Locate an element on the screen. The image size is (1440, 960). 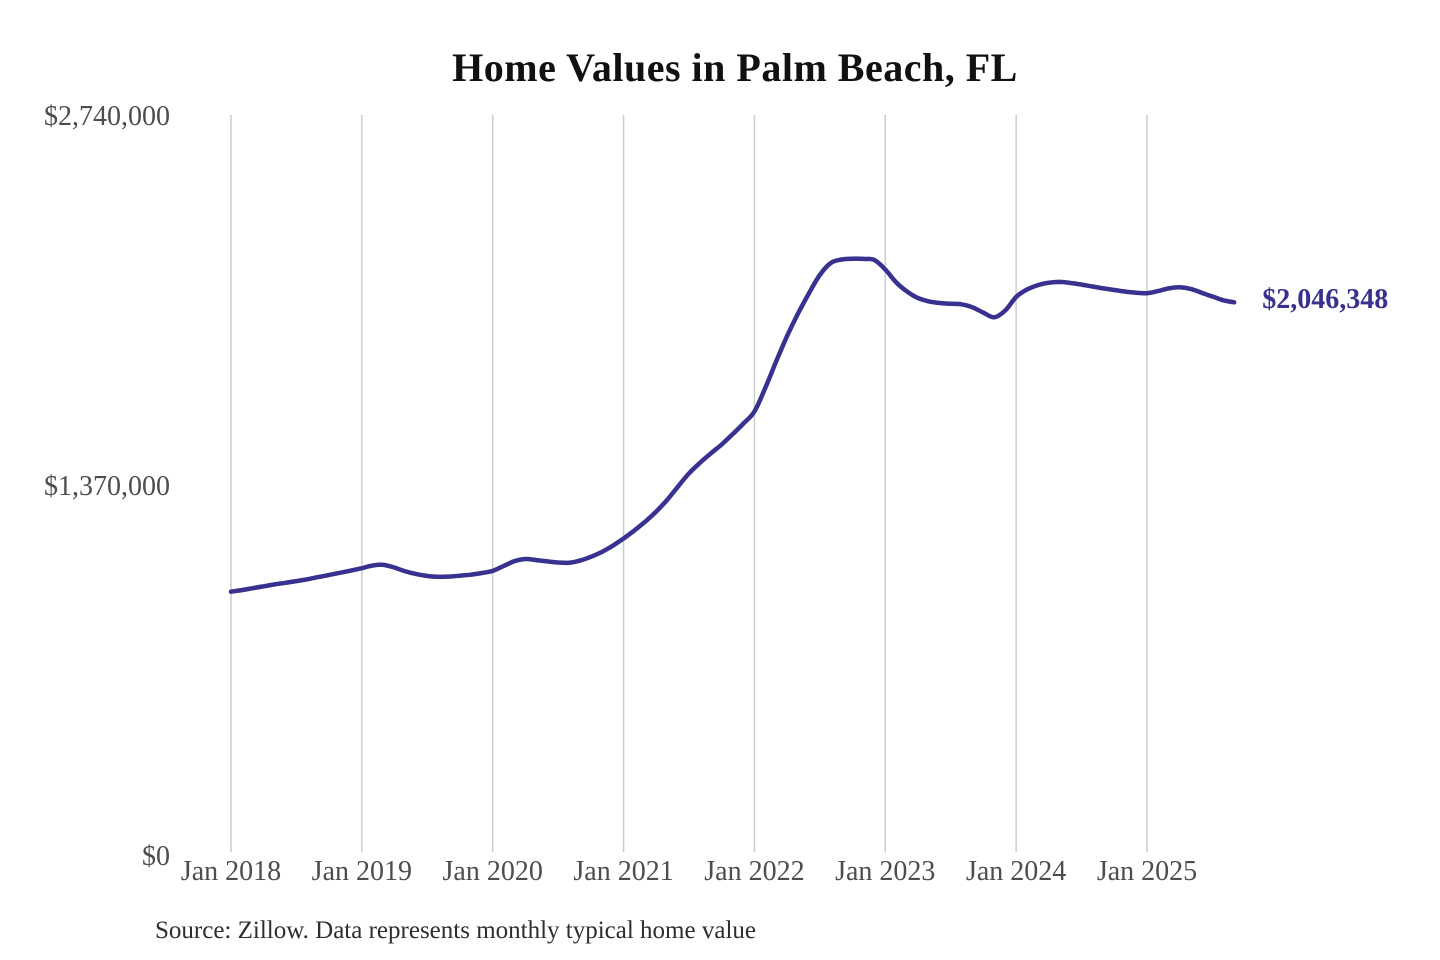
x-tick-label: Jan 2024 is located at coordinates (1016, 871).